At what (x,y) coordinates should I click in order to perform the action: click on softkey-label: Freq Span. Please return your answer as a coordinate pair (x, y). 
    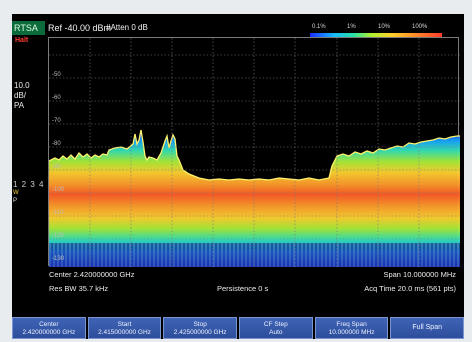
    Looking at the image, I should click on (351, 324).